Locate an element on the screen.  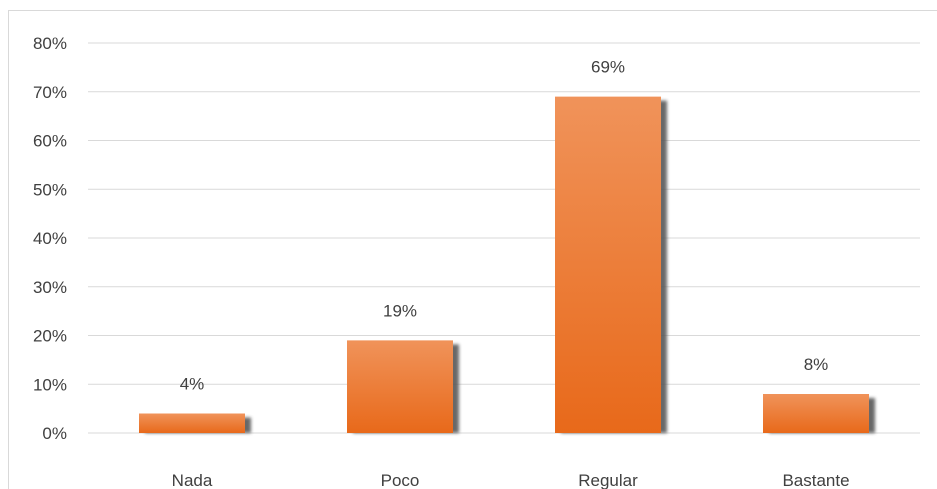
y-tick-label: 60% is located at coordinates (50, 141).